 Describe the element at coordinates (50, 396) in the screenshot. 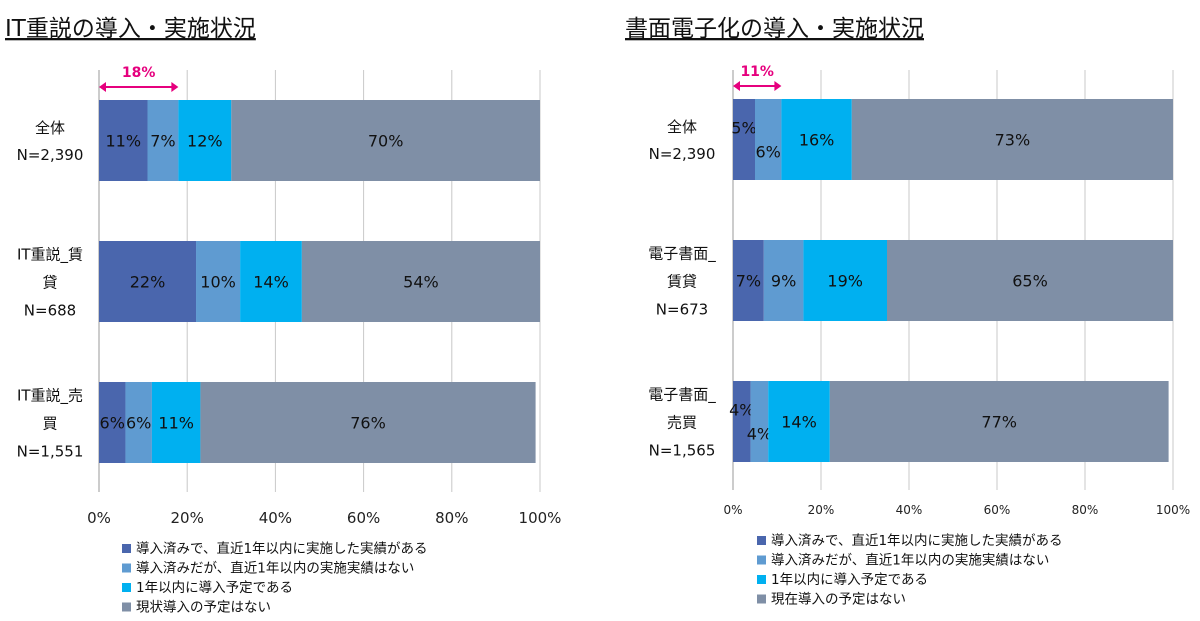

I see `category-label: IT重説_売` at that location.